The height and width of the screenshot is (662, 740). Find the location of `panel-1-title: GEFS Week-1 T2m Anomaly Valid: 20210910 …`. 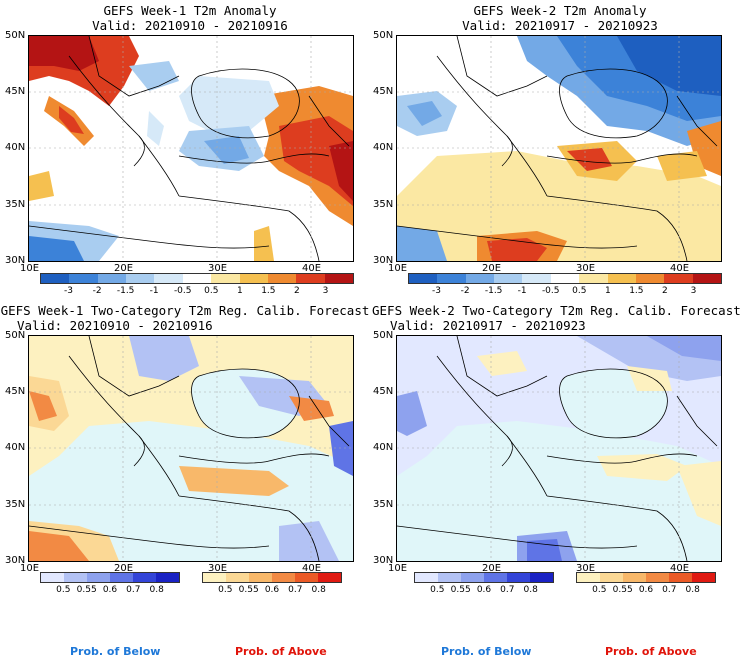

panel-1-title: GEFS Week-1 T2m Anomaly Valid: 20210910 … is located at coordinates (190, 18).